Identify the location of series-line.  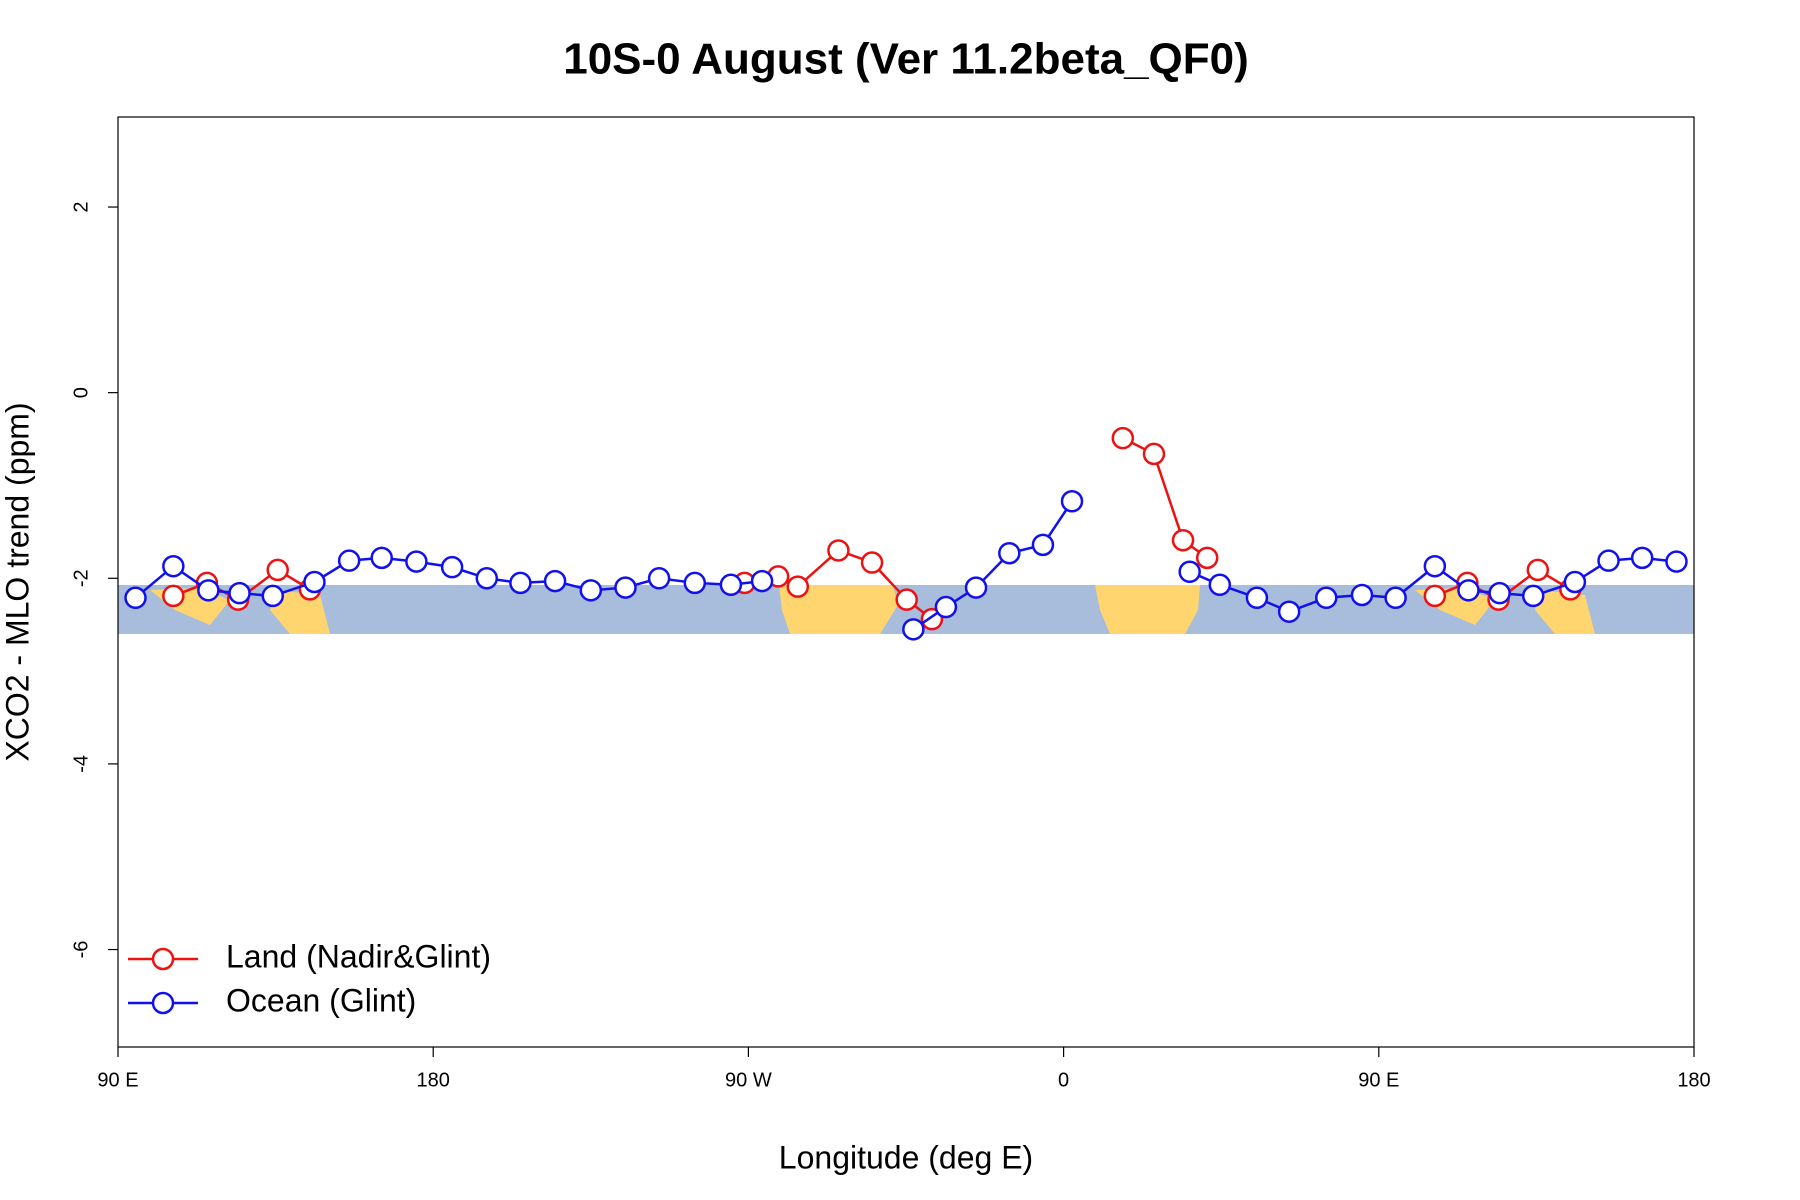
(1165, 498).